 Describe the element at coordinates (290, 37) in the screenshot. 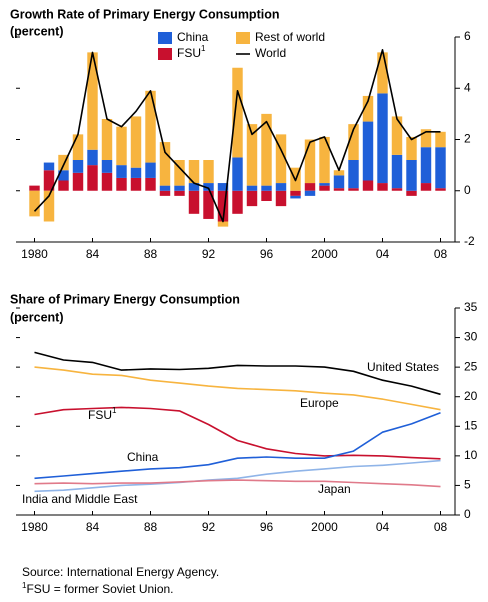

I see `series-name: Rest of world` at that location.